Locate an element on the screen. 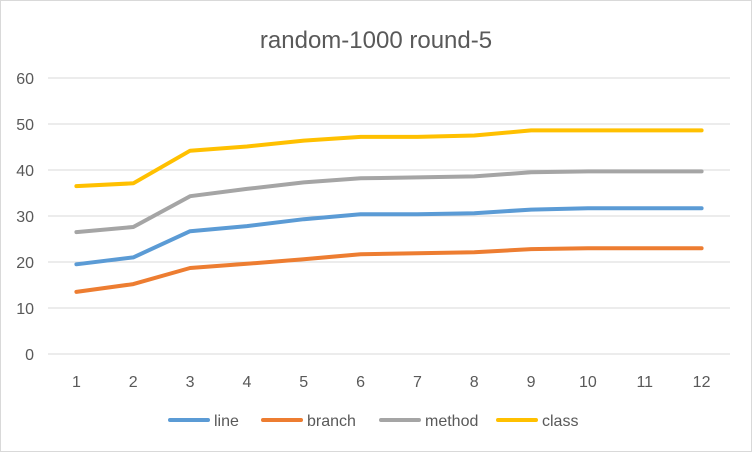 Image resolution: width=752 pixels, height=452 pixels. x-tick-label: 12 is located at coordinates (702, 382).